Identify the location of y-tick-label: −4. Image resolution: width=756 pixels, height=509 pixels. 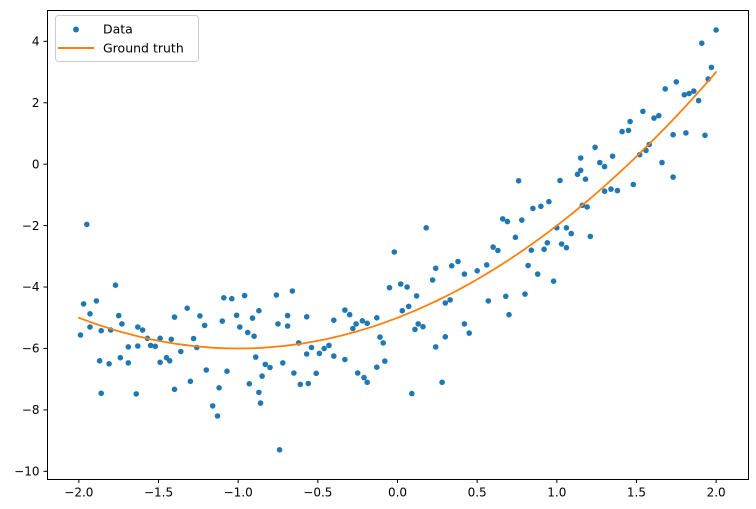
(31, 287).